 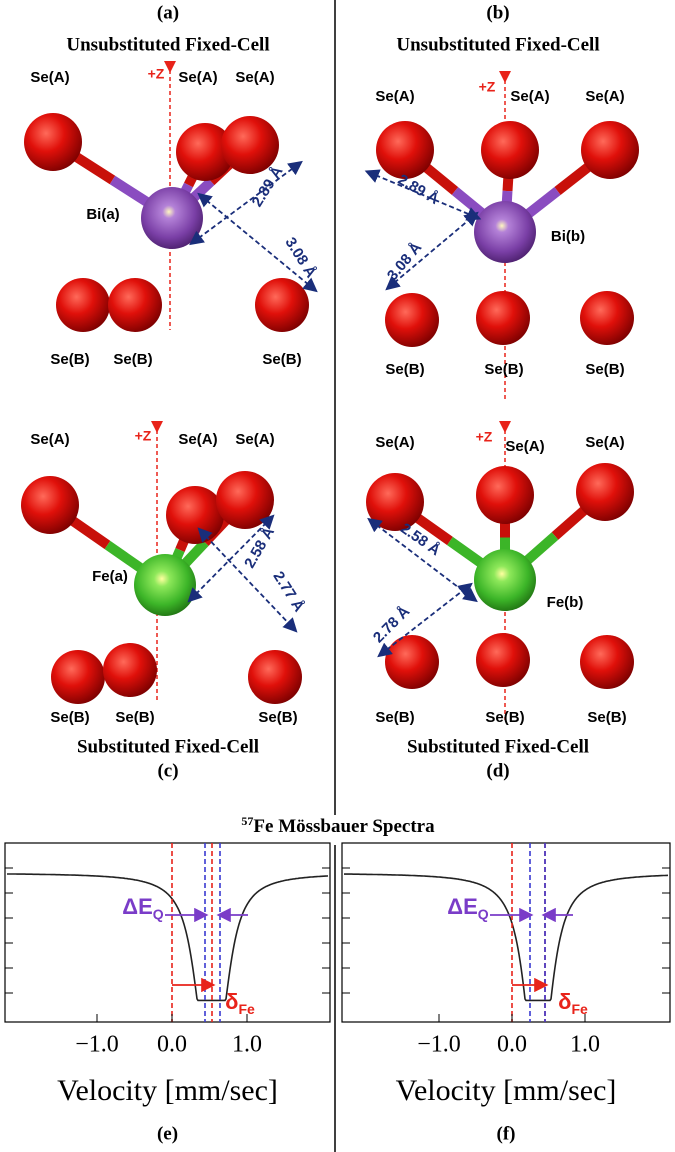 What do you see at coordinates (565, 602) in the screenshot?
I see `atom-label: Fe(b)` at bounding box center [565, 602].